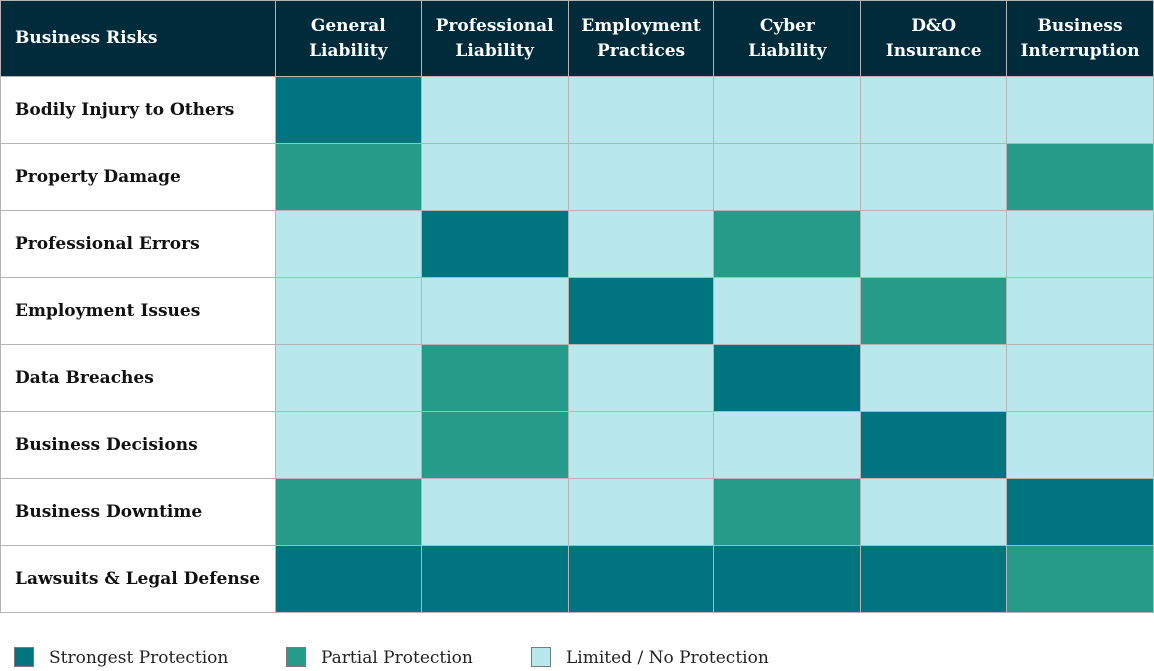  I want to click on row-label: Lawsuits & Legal Defense, so click(138, 579).